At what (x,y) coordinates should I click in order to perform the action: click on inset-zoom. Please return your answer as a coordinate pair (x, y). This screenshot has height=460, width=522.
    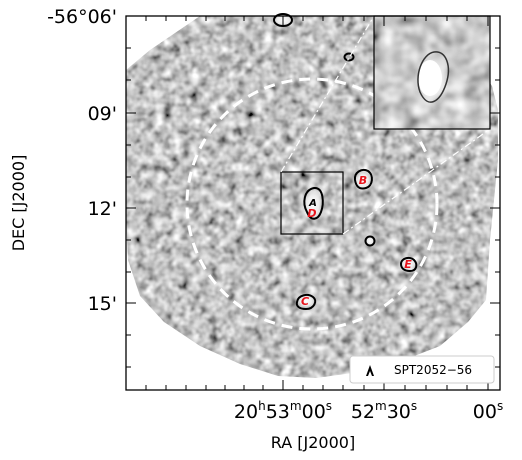
    Looking at the image, I should click on (432, 72).